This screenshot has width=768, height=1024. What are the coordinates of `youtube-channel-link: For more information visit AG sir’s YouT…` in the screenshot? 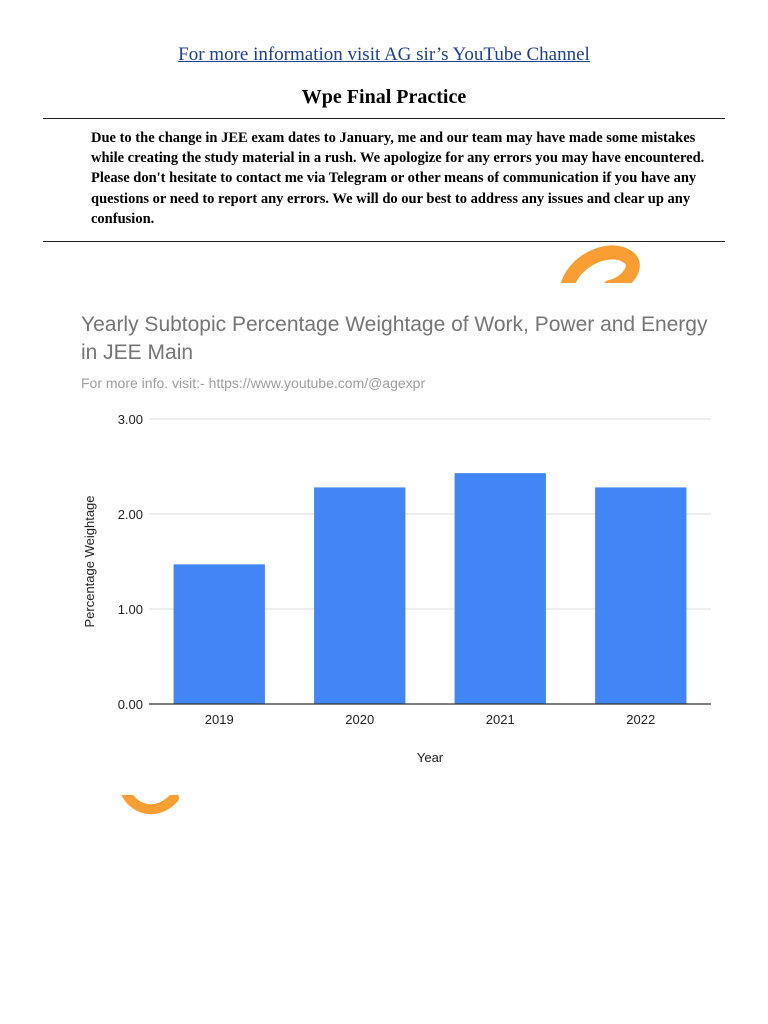 It's located at (384, 54).